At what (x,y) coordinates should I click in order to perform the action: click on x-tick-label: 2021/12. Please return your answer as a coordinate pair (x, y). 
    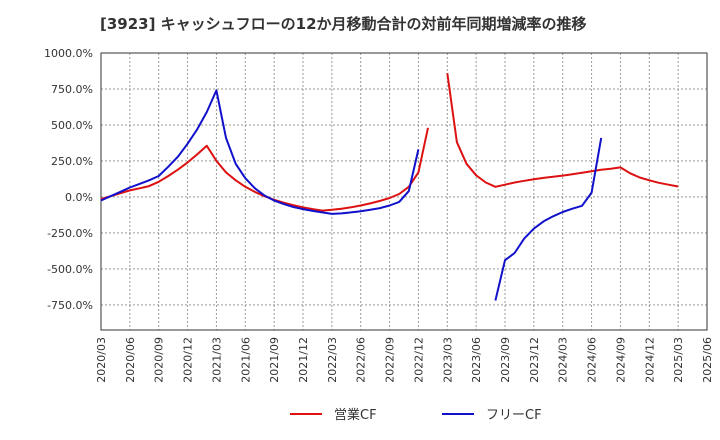
    Looking at the image, I should click on (303, 360).